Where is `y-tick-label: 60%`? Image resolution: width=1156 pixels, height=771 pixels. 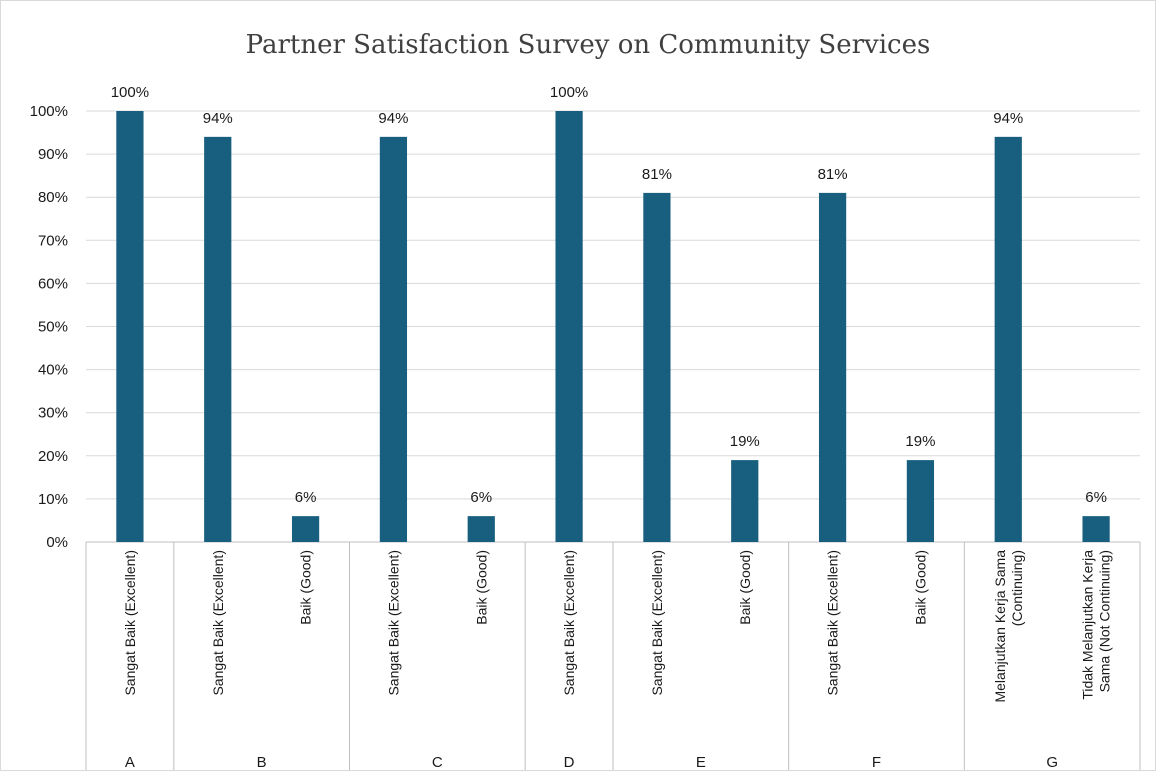
y-tick-label: 60% is located at coordinates (53, 283).